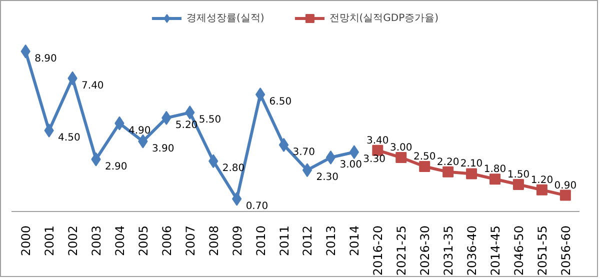 The width and height of the screenshot is (600, 279). Describe the element at coordinates (237, 240) in the screenshot. I see `x-tick-label: 2009` at that location.